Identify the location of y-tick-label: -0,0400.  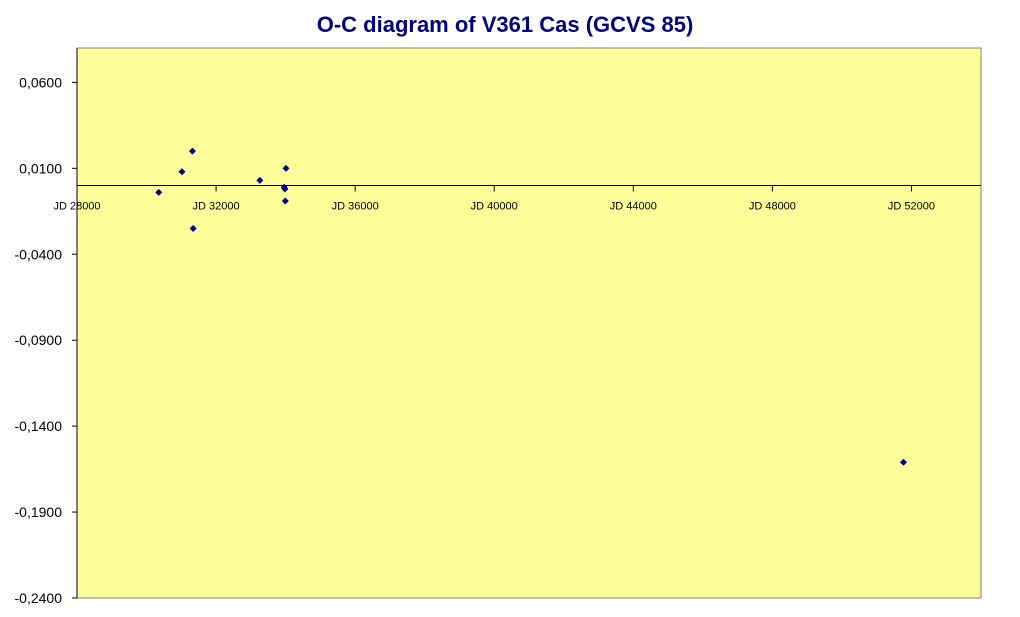
(39, 254).